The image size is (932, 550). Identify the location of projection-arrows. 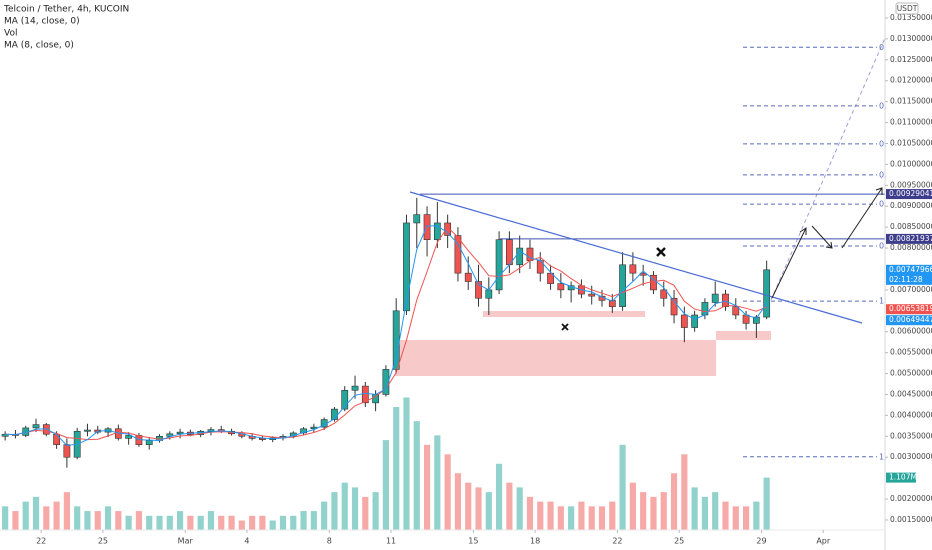
(827, 243).